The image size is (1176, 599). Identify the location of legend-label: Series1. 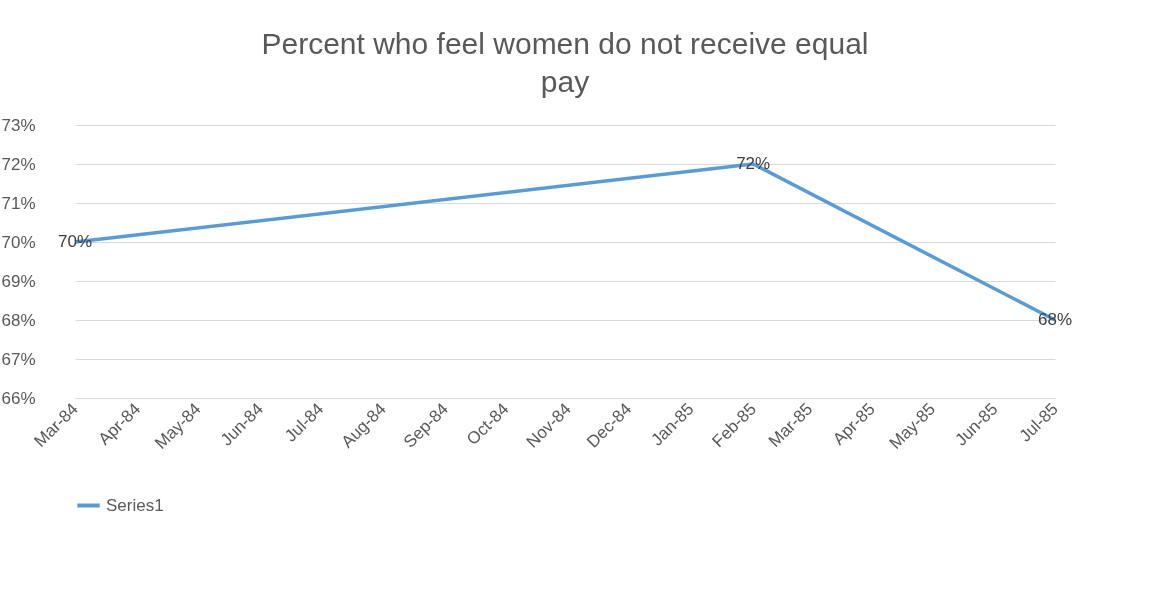
(135, 505).